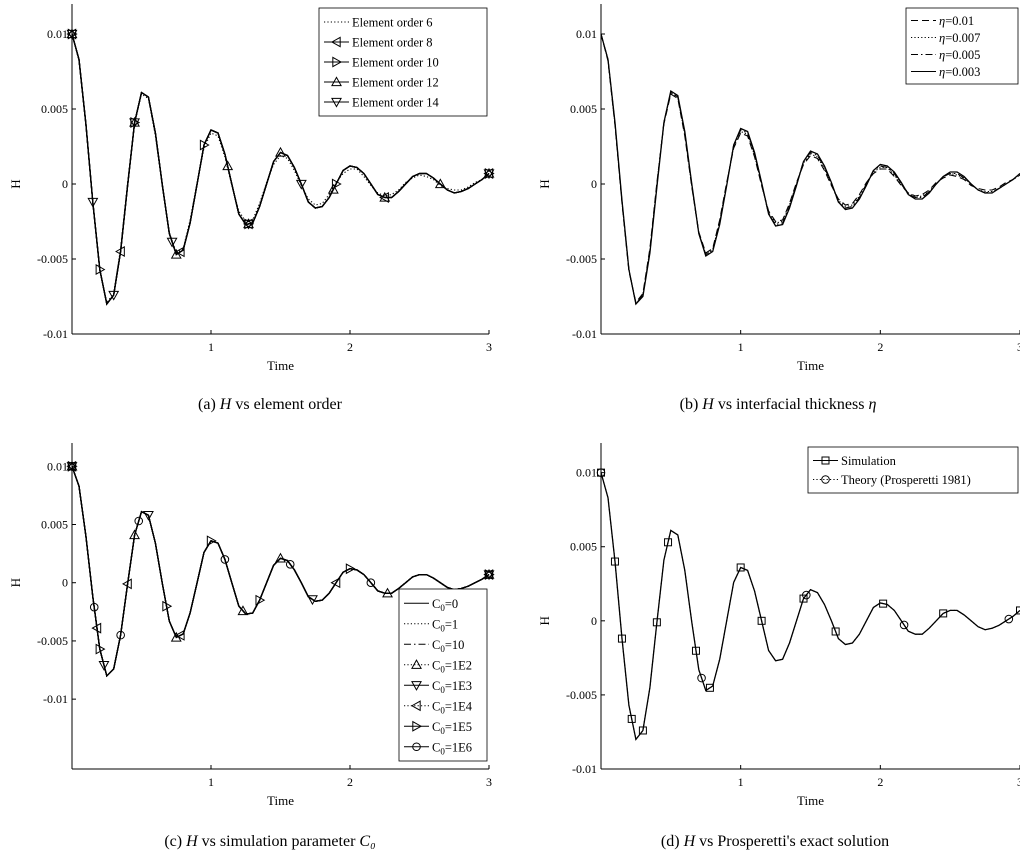 The height and width of the screenshot is (856, 1020). What do you see at coordinates (445, 605) in the screenshot?
I see `legend-label: C0=0` at bounding box center [445, 605].